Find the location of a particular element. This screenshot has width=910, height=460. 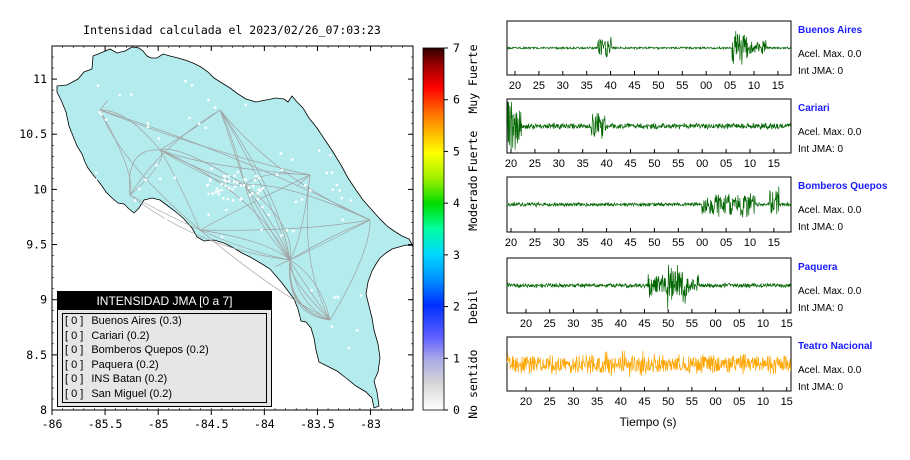

legend-item-text: Cariari (0.2) is located at coordinates (120, 335).